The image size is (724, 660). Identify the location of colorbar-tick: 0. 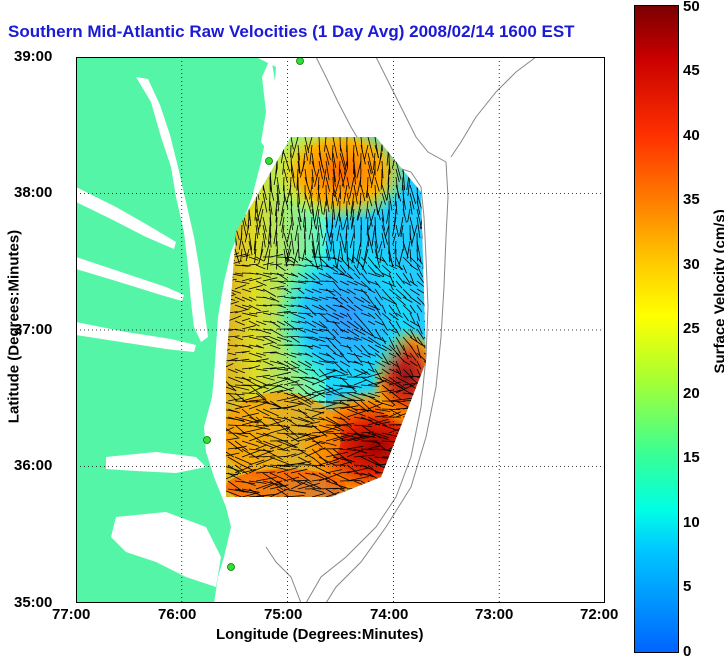
(687, 651).